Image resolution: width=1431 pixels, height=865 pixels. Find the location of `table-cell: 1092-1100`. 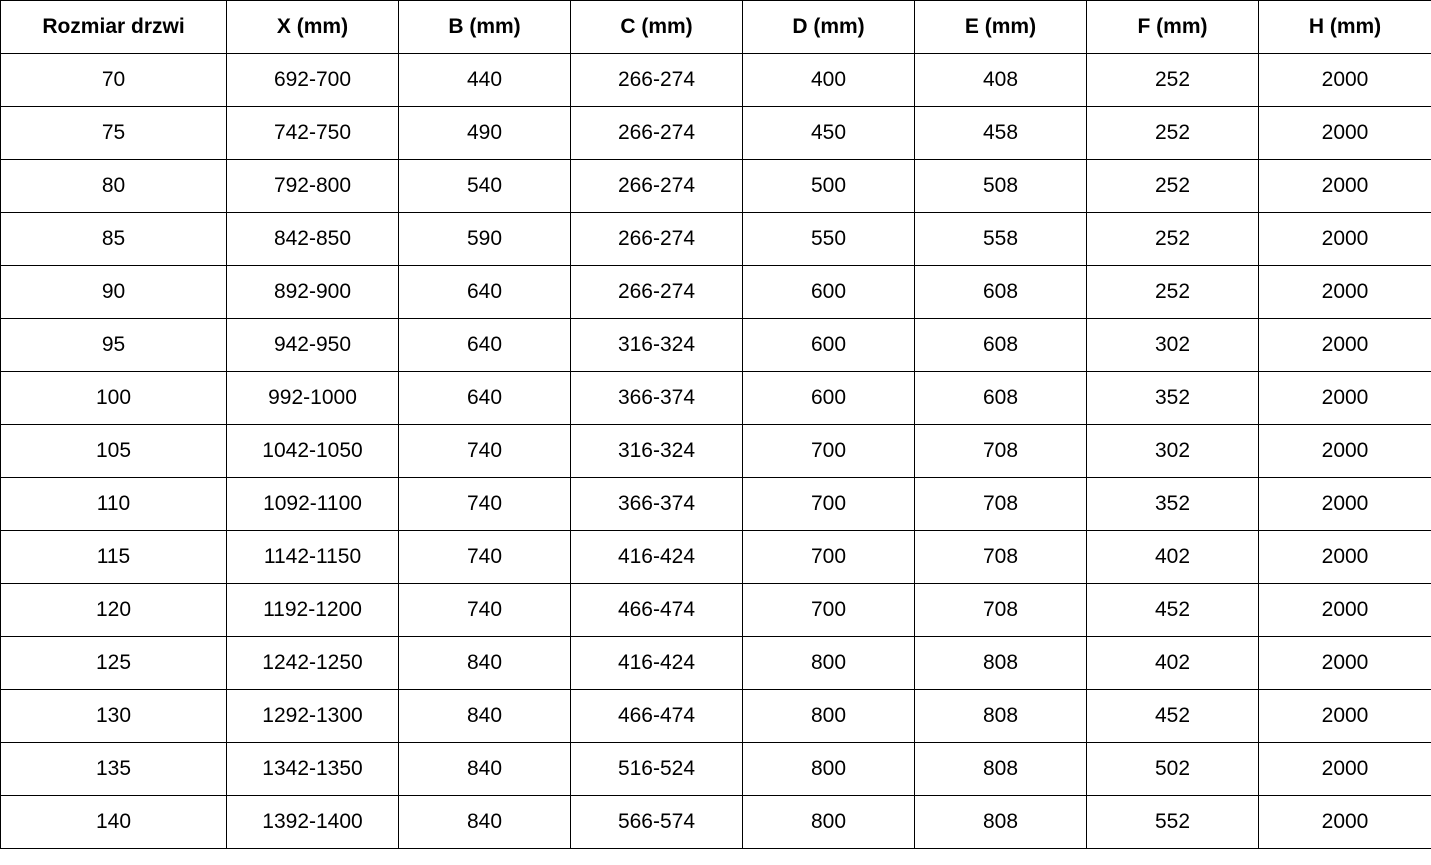

table-cell: 1092-1100 is located at coordinates (312, 504).